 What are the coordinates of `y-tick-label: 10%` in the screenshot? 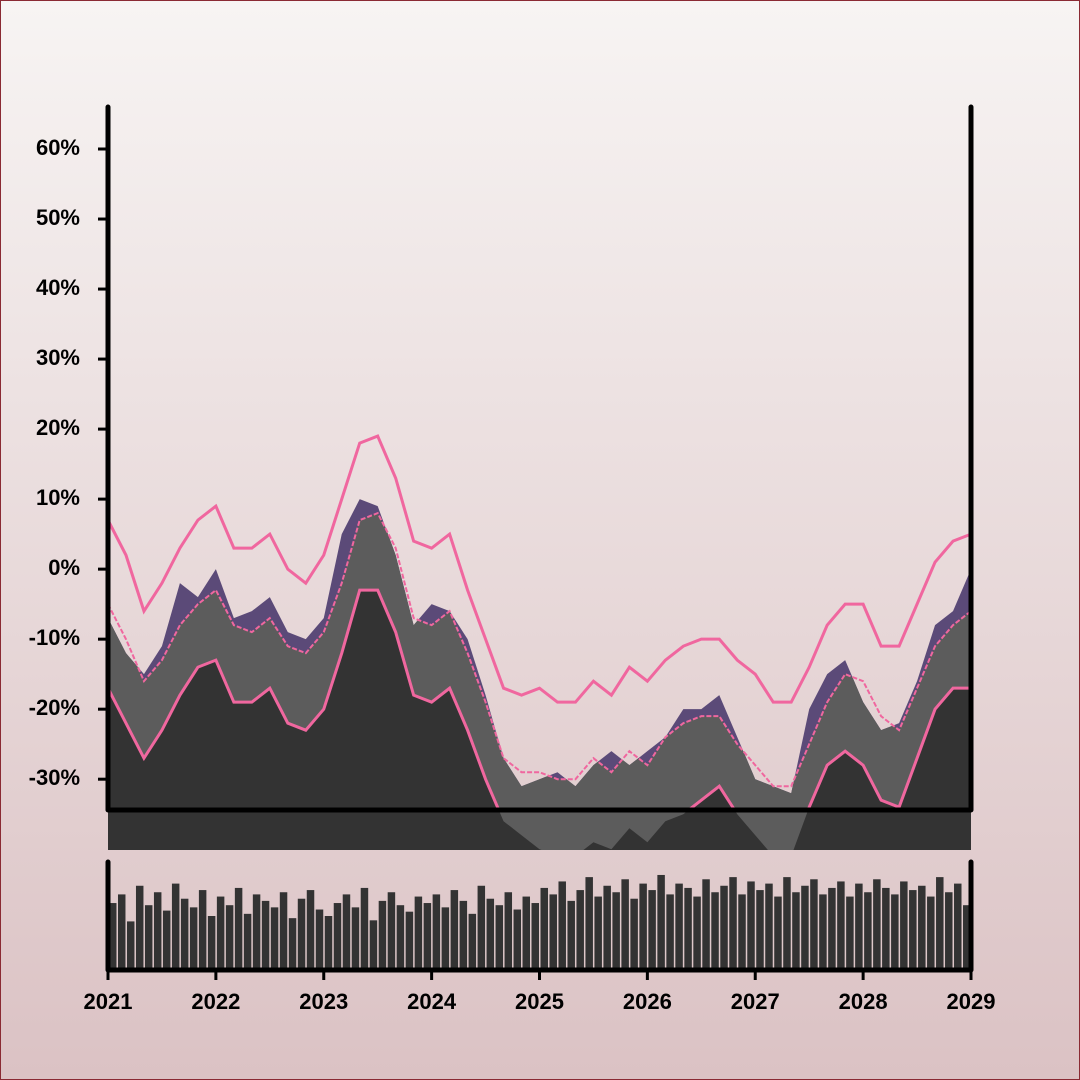 It's located at (58, 497).